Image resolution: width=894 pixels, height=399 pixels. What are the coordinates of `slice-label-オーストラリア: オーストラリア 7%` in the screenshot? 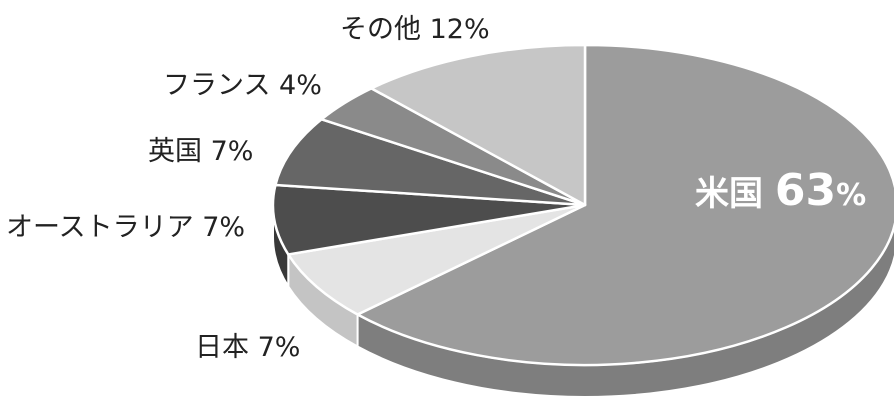 It's located at (125, 227).